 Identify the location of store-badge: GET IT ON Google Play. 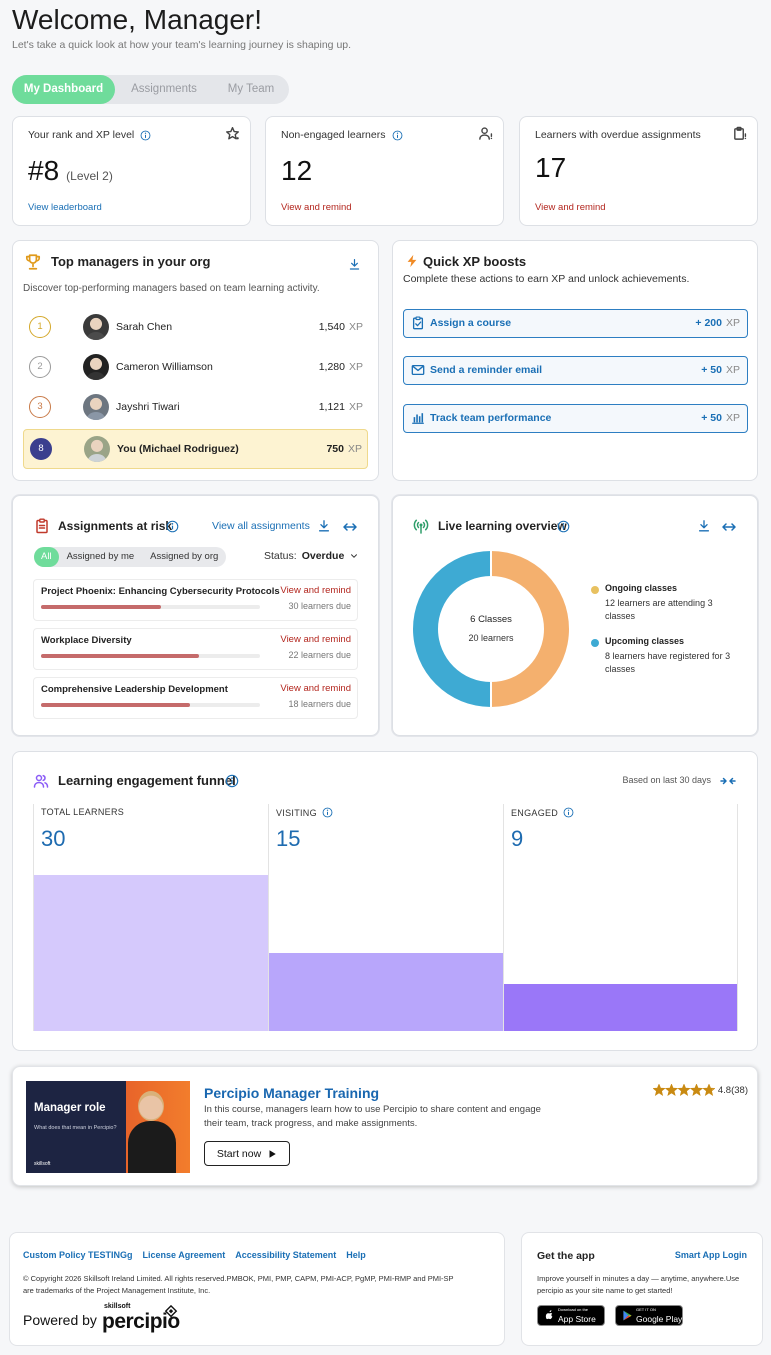
(649, 1315).